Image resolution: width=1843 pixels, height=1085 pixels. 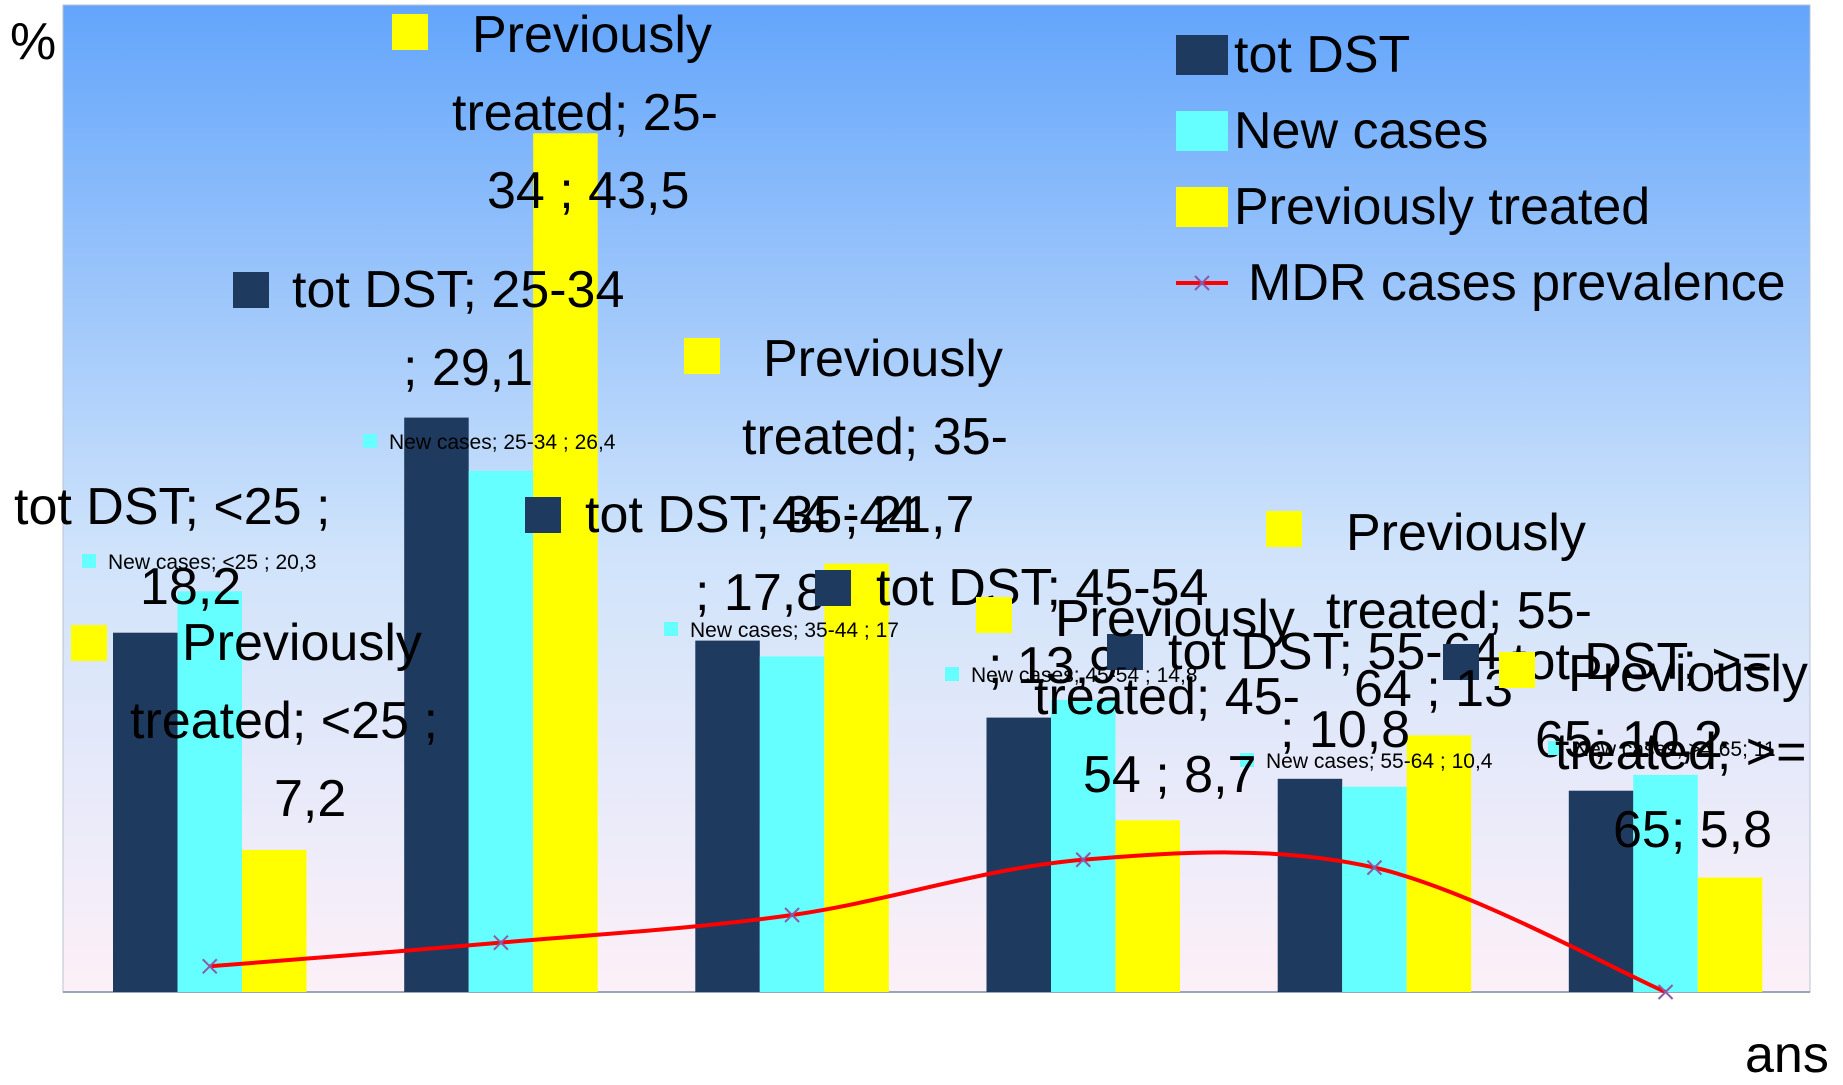 I want to click on data-label-prev-treated-3-line2: treated; 35-, so click(x=875, y=437).